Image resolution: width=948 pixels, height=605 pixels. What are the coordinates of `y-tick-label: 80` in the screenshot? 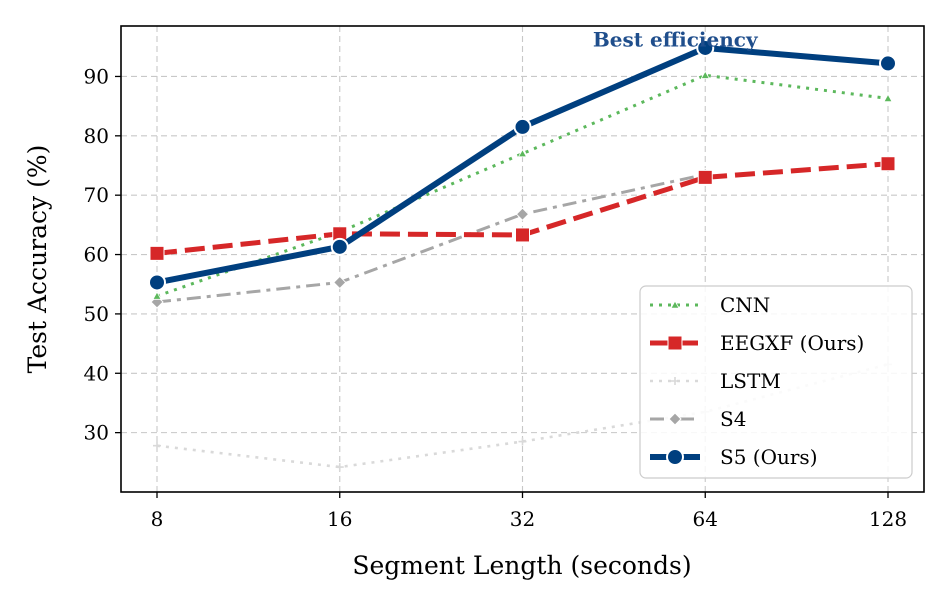 It's located at (96, 136).